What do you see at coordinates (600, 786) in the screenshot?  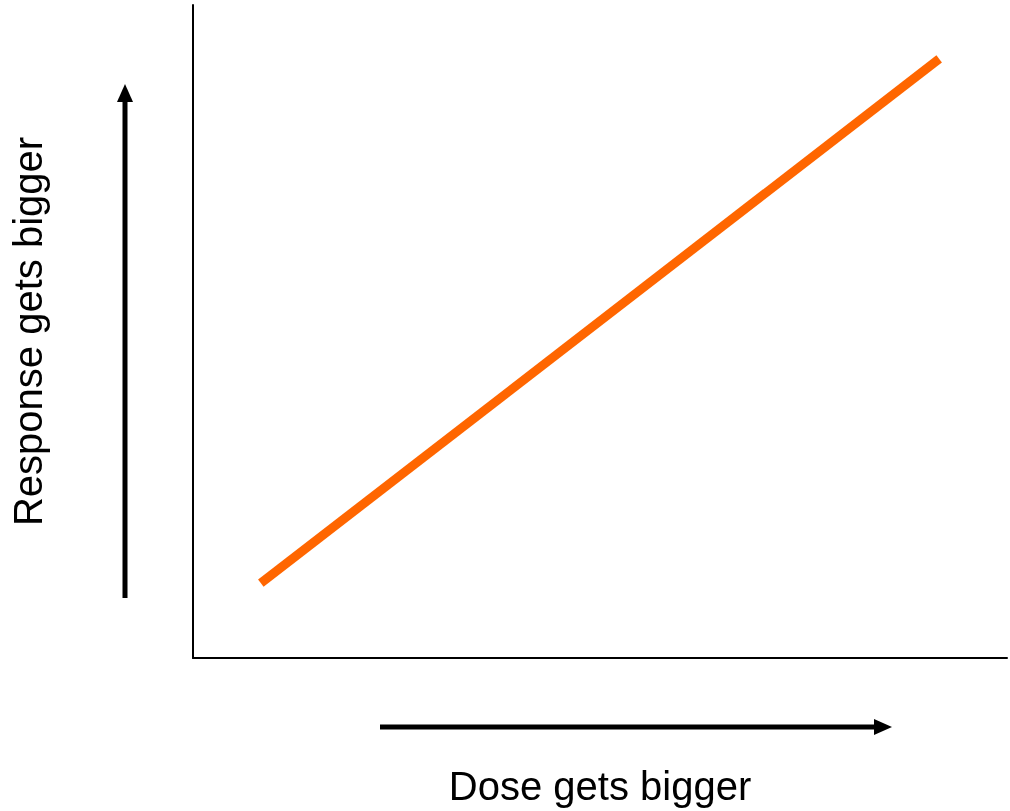 I see `x-axis-title: Dose gets bigger` at bounding box center [600, 786].